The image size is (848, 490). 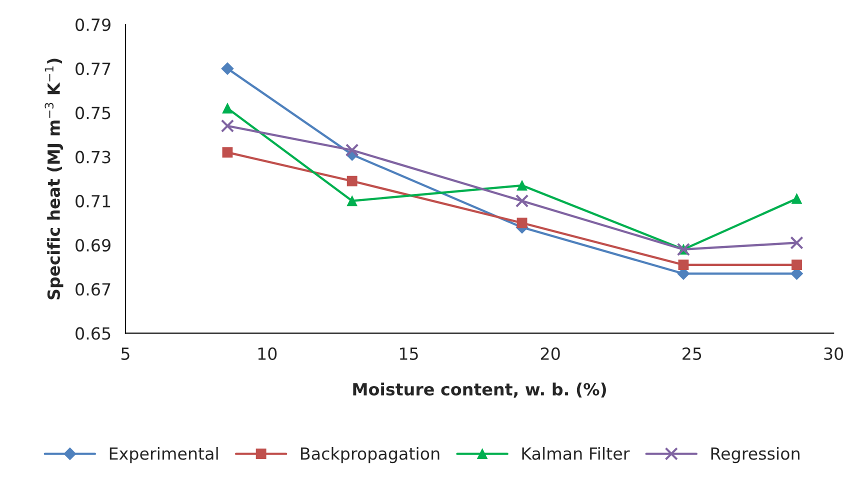 What do you see at coordinates (93, 333) in the screenshot?
I see `y-tick-label: 0.65` at bounding box center [93, 333].